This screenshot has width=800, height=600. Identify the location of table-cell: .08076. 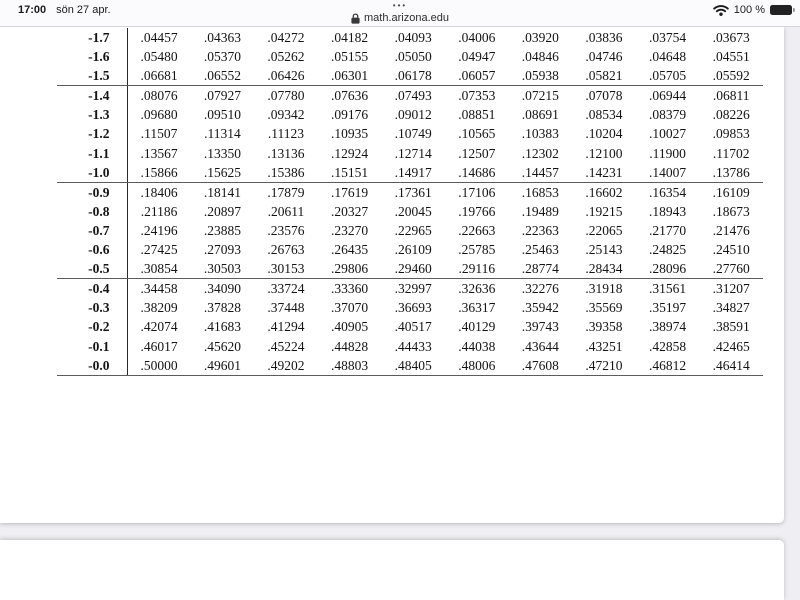
(159, 96).